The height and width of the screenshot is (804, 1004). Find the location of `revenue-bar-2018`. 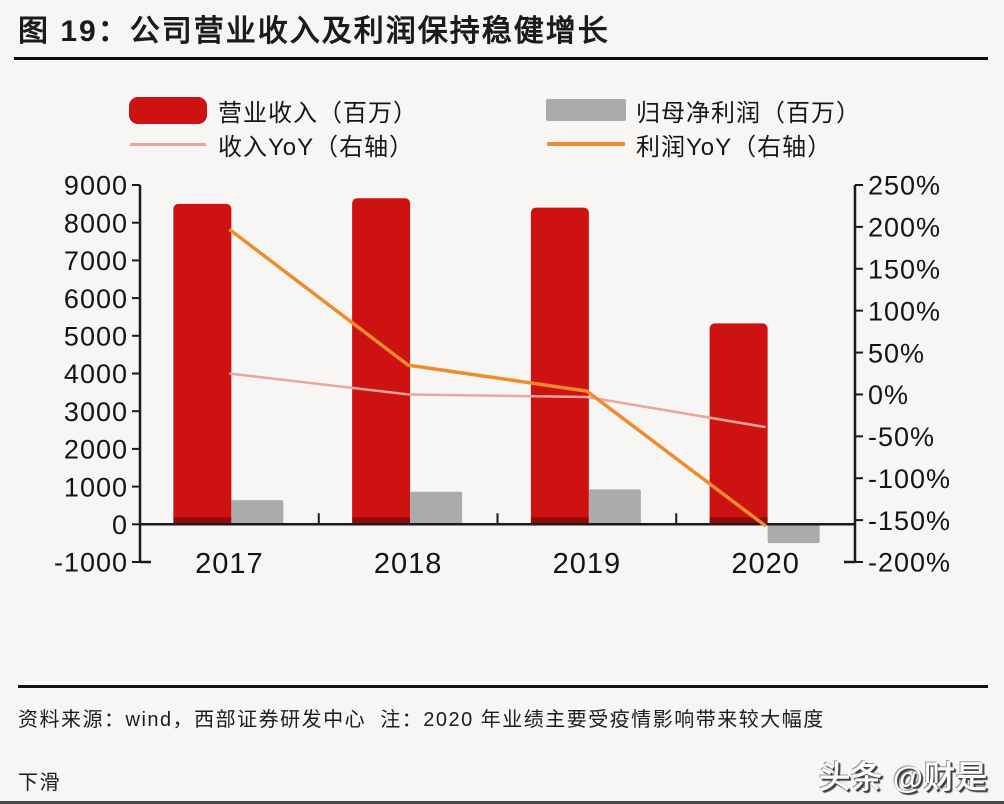

revenue-bar-2018 is located at coordinates (381, 361).